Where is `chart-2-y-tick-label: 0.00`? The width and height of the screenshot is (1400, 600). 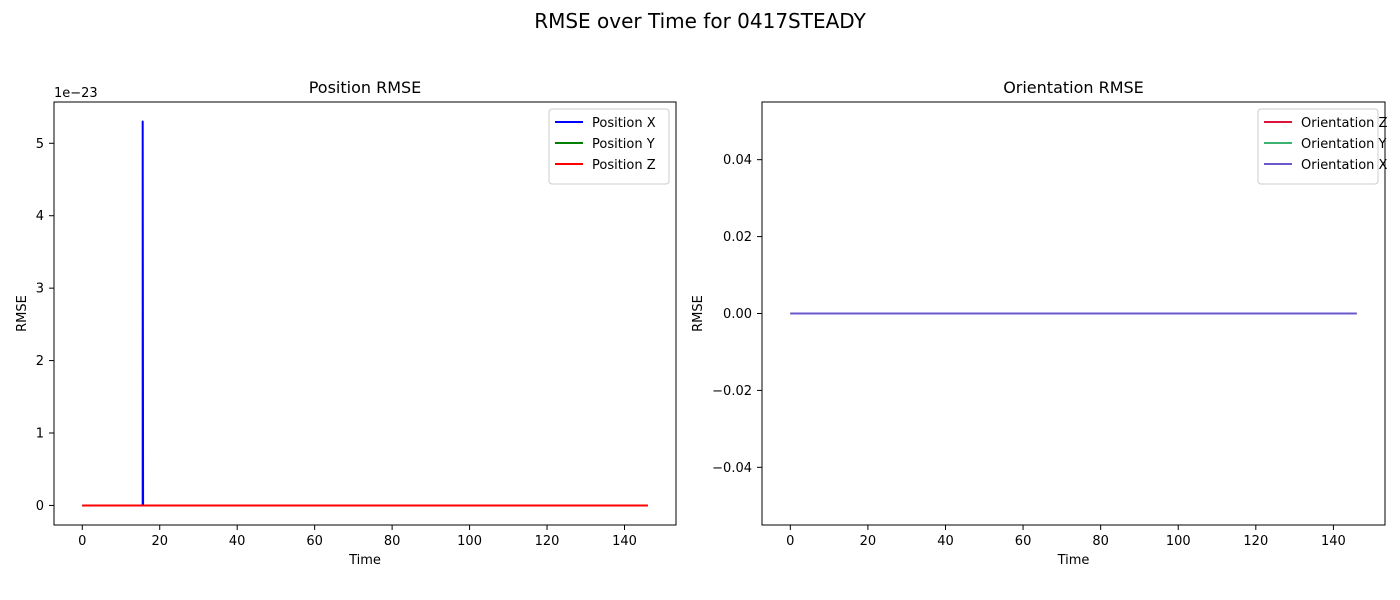
chart-2-y-tick-label: 0.00 is located at coordinates (737, 314).